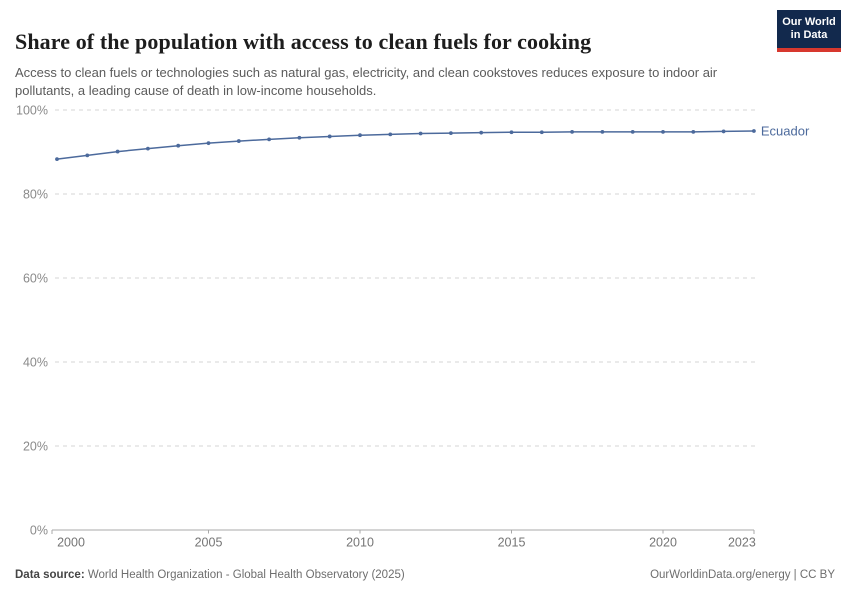 This screenshot has width=850, height=600. What do you see at coordinates (35, 447) in the screenshot?
I see `y-axis-tick-label: 20%` at bounding box center [35, 447].